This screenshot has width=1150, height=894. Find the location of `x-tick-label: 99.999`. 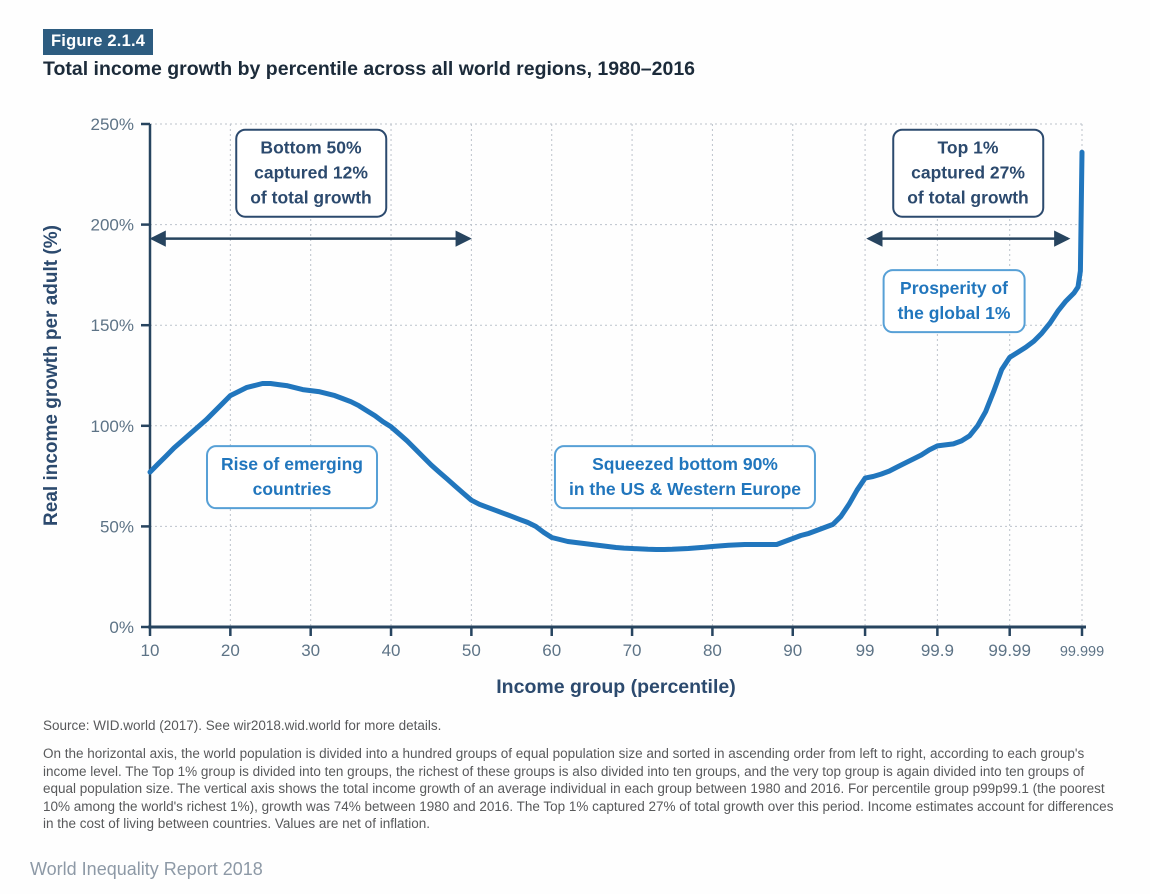

x-tick-label: 99.999 is located at coordinates (1082, 652).